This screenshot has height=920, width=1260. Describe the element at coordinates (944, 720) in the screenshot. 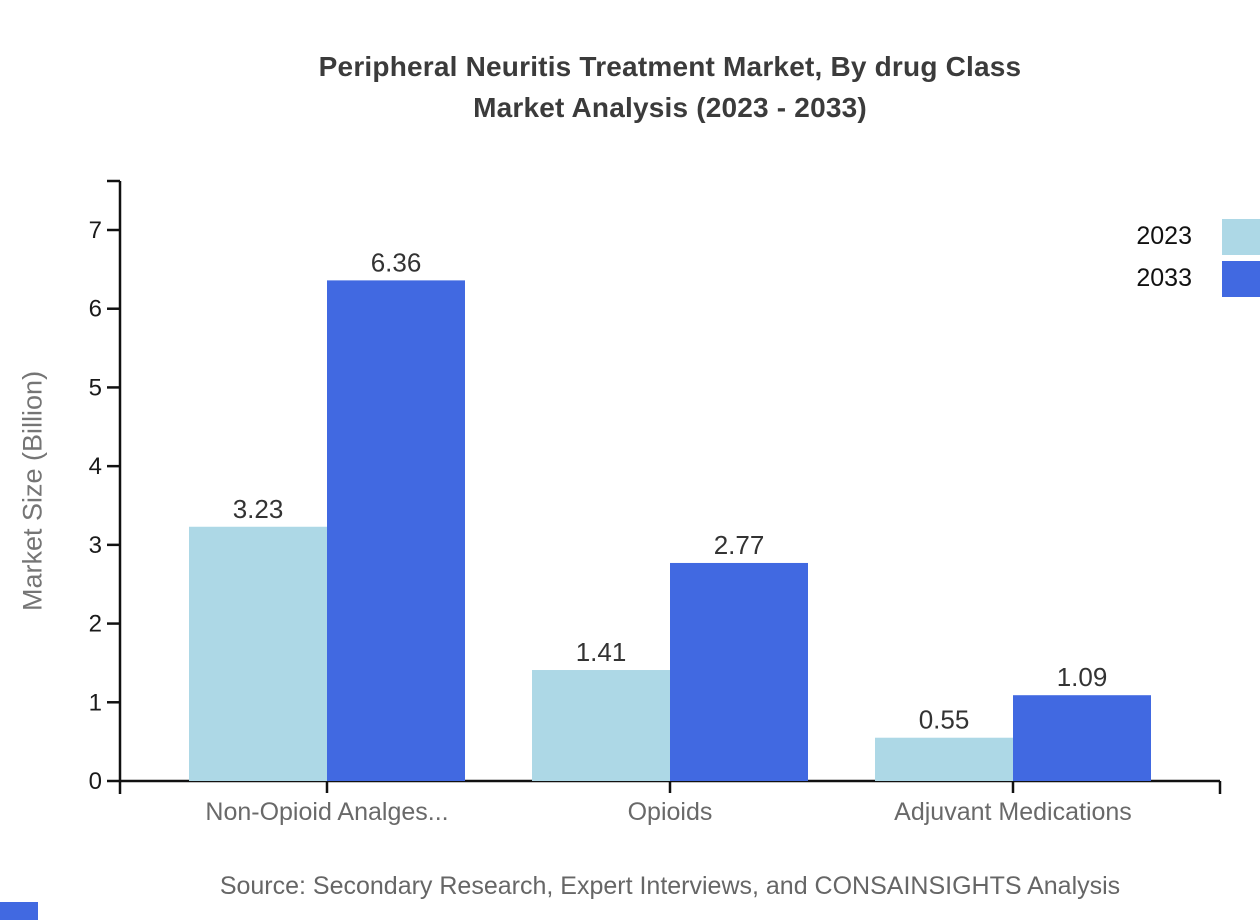

I see `bar-value-label-2023-adjuvant-medications: 0.55` at that location.